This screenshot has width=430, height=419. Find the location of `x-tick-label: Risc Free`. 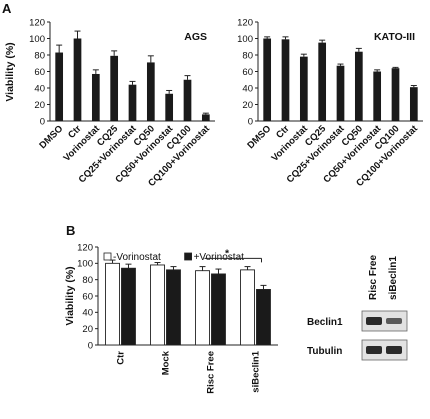

x-tick-label: Risc Free is located at coordinates (211, 372).